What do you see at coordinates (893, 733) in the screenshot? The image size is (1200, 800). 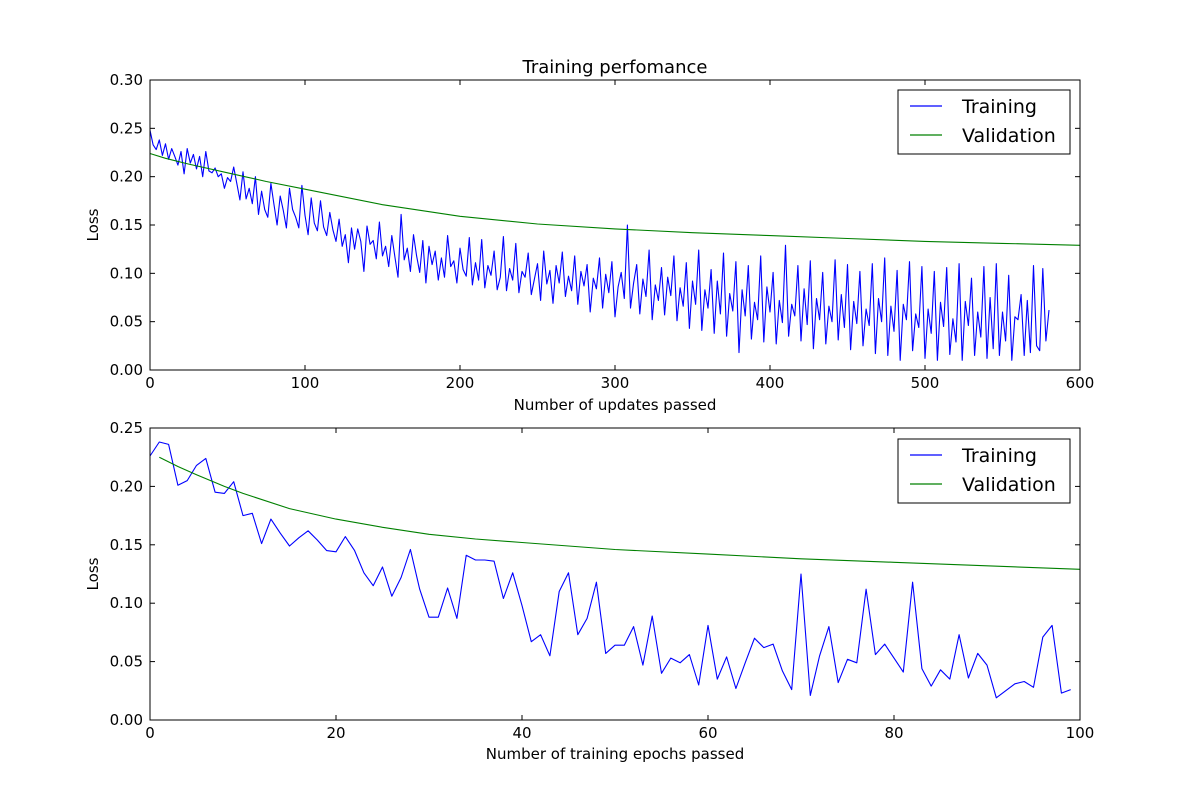 I see `x-tick-label: 80` at bounding box center [893, 733].